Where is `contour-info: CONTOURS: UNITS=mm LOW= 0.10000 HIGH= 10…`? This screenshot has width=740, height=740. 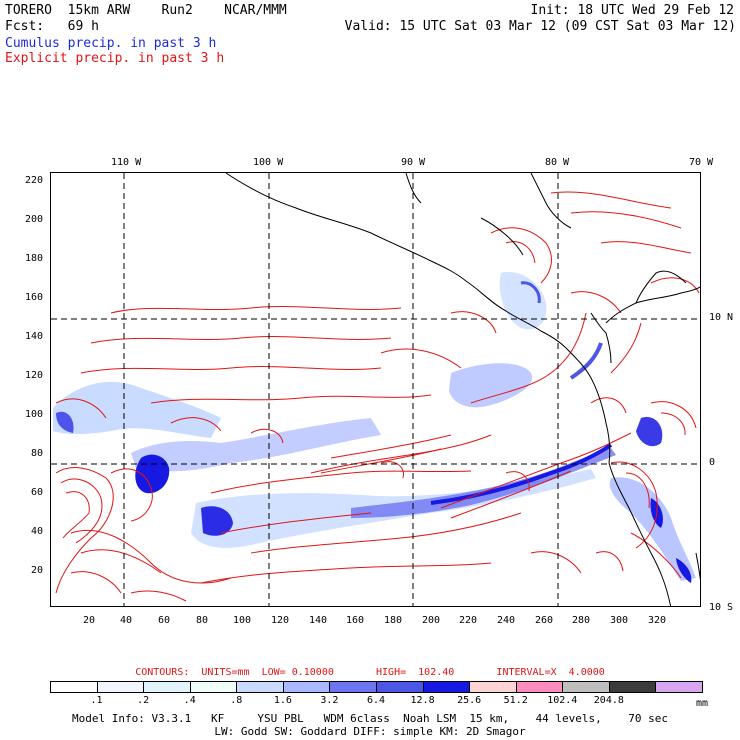
contour-info: CONTOURS: UNITS=mm LOW= 0.10000 HIGH= 10… is located at coordinates (370, 672).